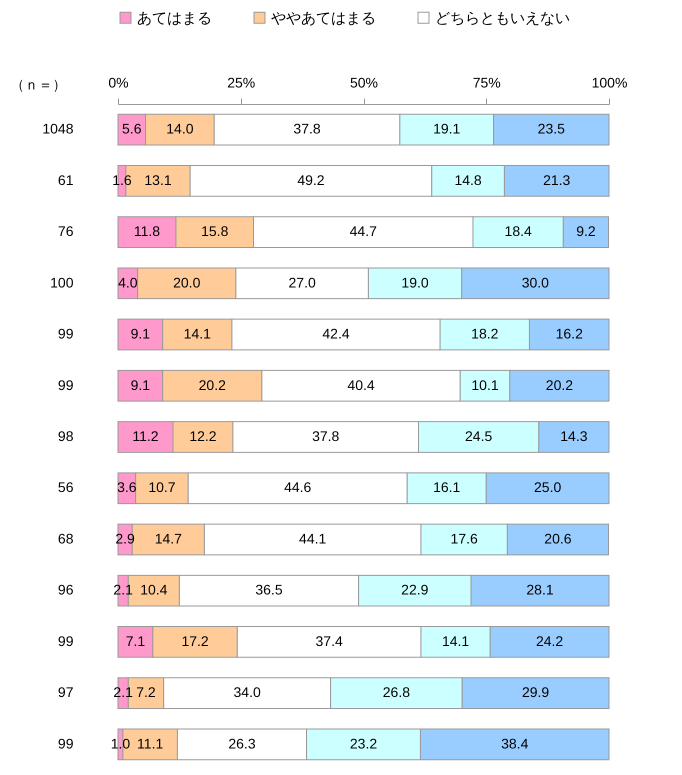 Image resolution: width=682 pixels, height=775 pixels. What do you see at coordinates (396, 692) in the screenshot?
I see `data-label: 26.8` at bounding box center [396, 692].